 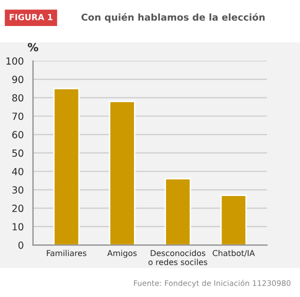 What do you see at coordinates (33, 47) in the screenshot?
I see `y-axis-title: %` at bounding box center [33, 47].